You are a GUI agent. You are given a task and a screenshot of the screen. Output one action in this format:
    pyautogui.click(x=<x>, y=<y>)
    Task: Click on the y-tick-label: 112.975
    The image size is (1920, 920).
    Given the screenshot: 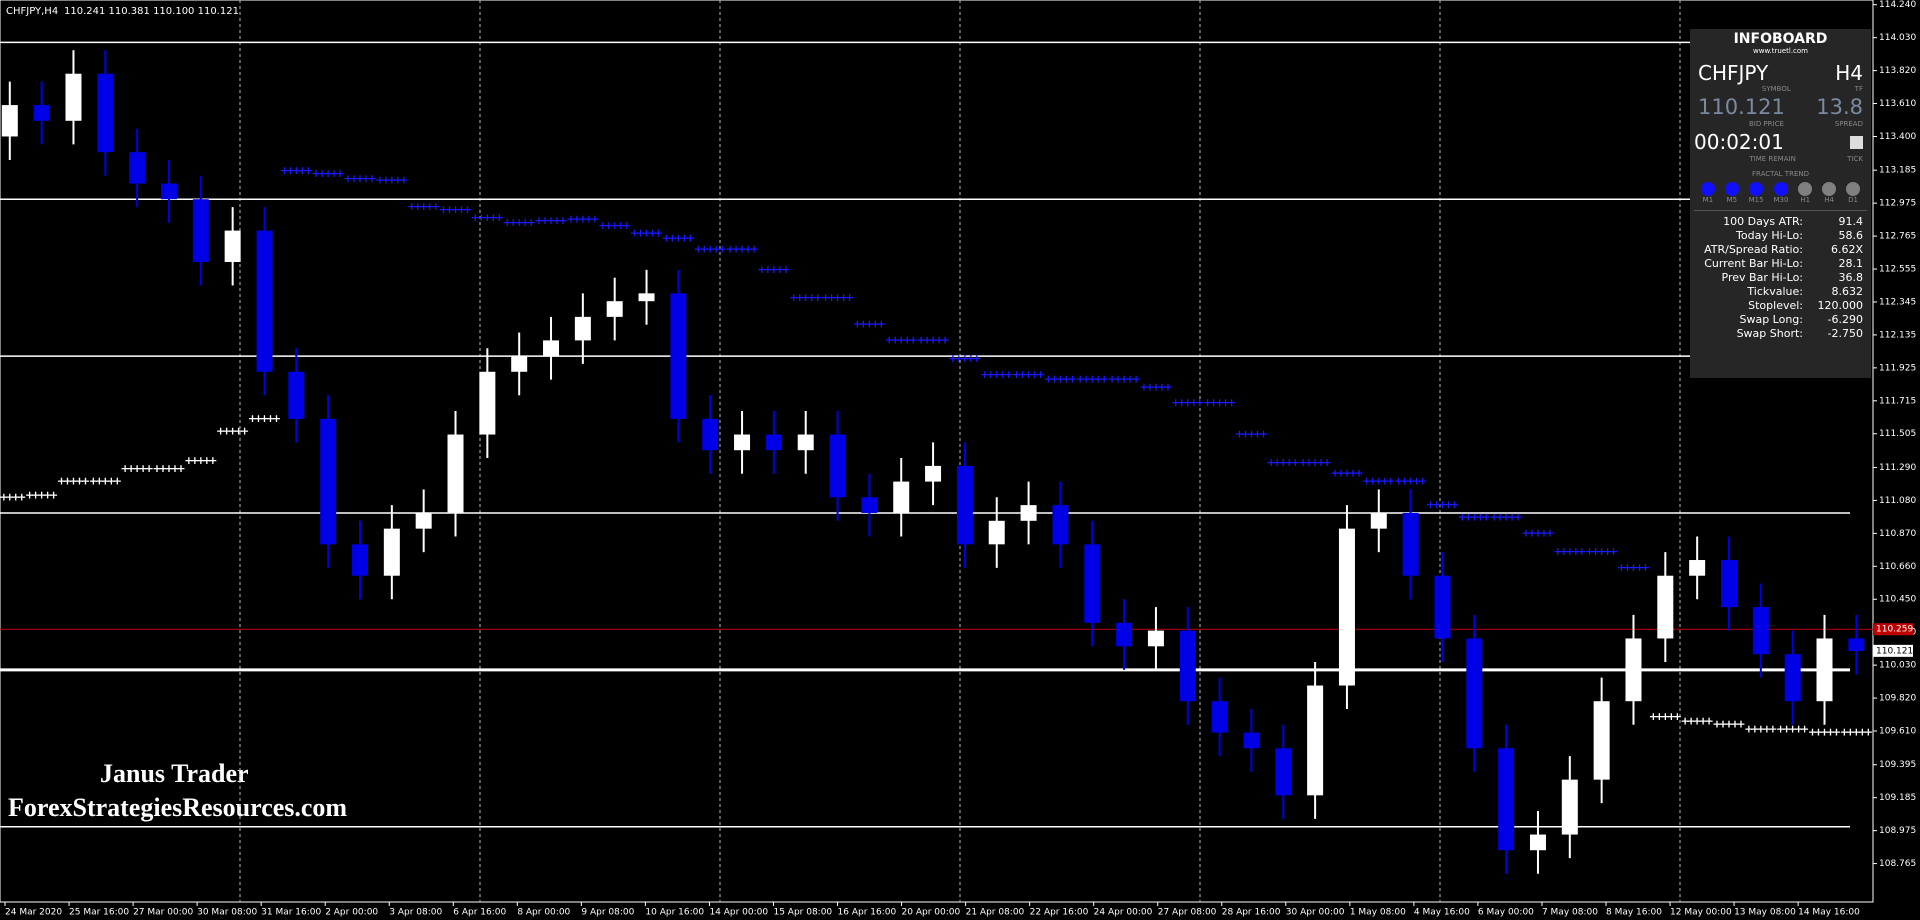 What is the action you would take?
    pyautogui.click(x=1897, y=204)
    